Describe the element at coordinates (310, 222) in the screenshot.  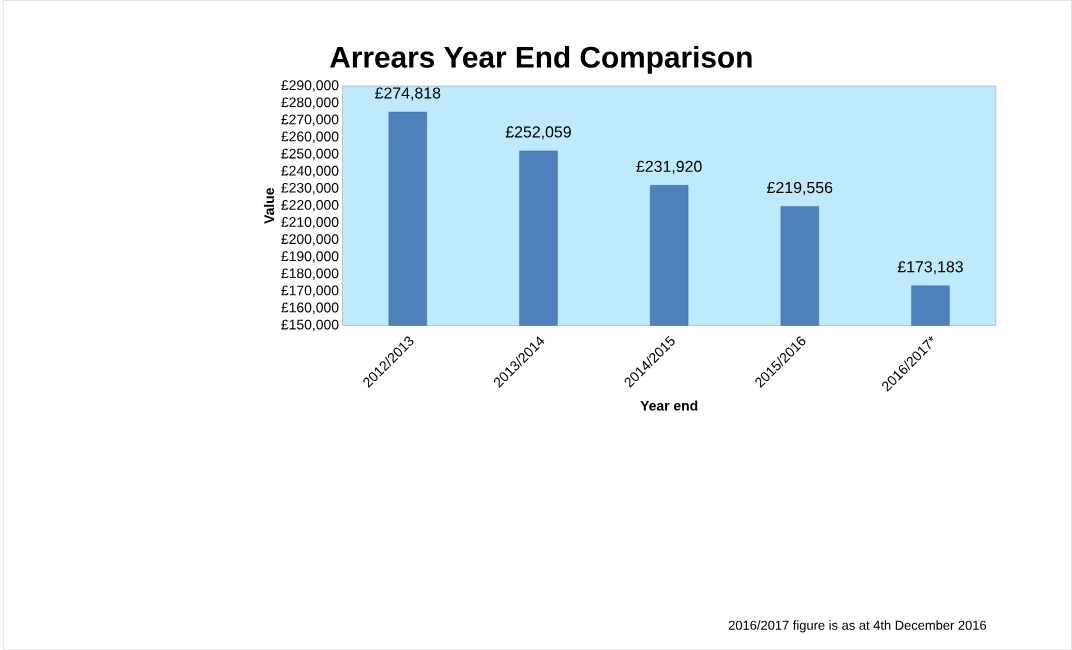
I see `y-tick-label: £210,000` at that location.